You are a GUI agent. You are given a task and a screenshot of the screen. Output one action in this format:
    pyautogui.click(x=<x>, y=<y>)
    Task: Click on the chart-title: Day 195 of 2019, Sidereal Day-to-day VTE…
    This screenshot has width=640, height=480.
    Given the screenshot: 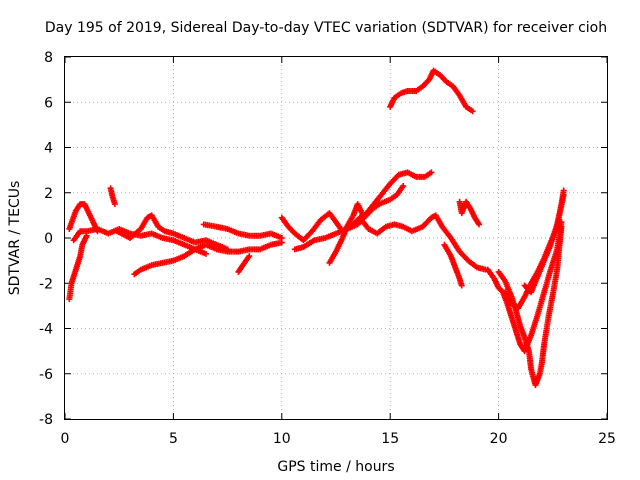 What is the action you would take?
    pyautogui.click(x=326, y=28)
    